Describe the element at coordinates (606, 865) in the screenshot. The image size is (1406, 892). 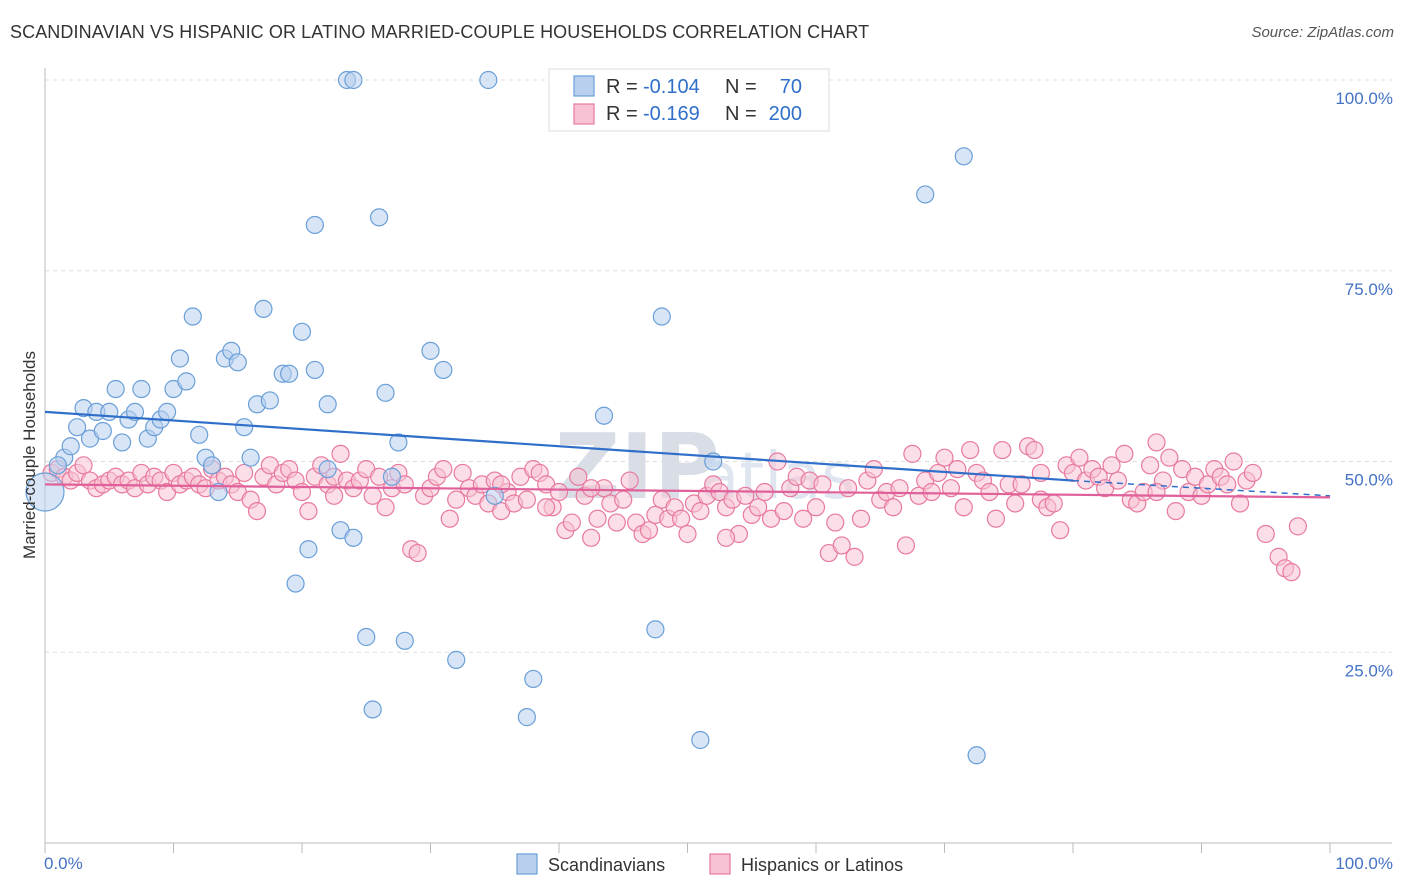
I see `series-legend-label-scandinavians: Scandinavians` at that location.